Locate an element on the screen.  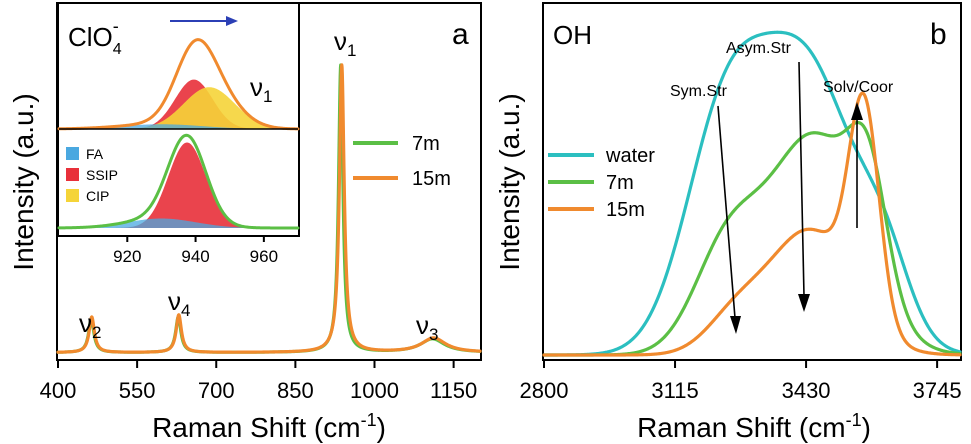
xtick-label-b: 2800 is located at coordinates (544, 390).